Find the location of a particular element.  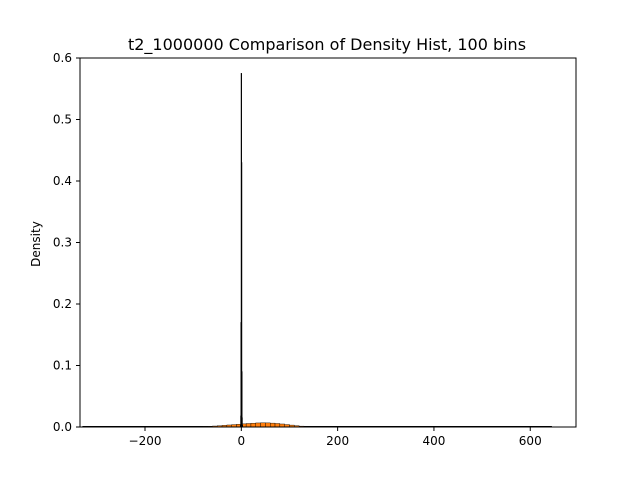

x-tick-label: −200 is located at coordinates (145, 441).